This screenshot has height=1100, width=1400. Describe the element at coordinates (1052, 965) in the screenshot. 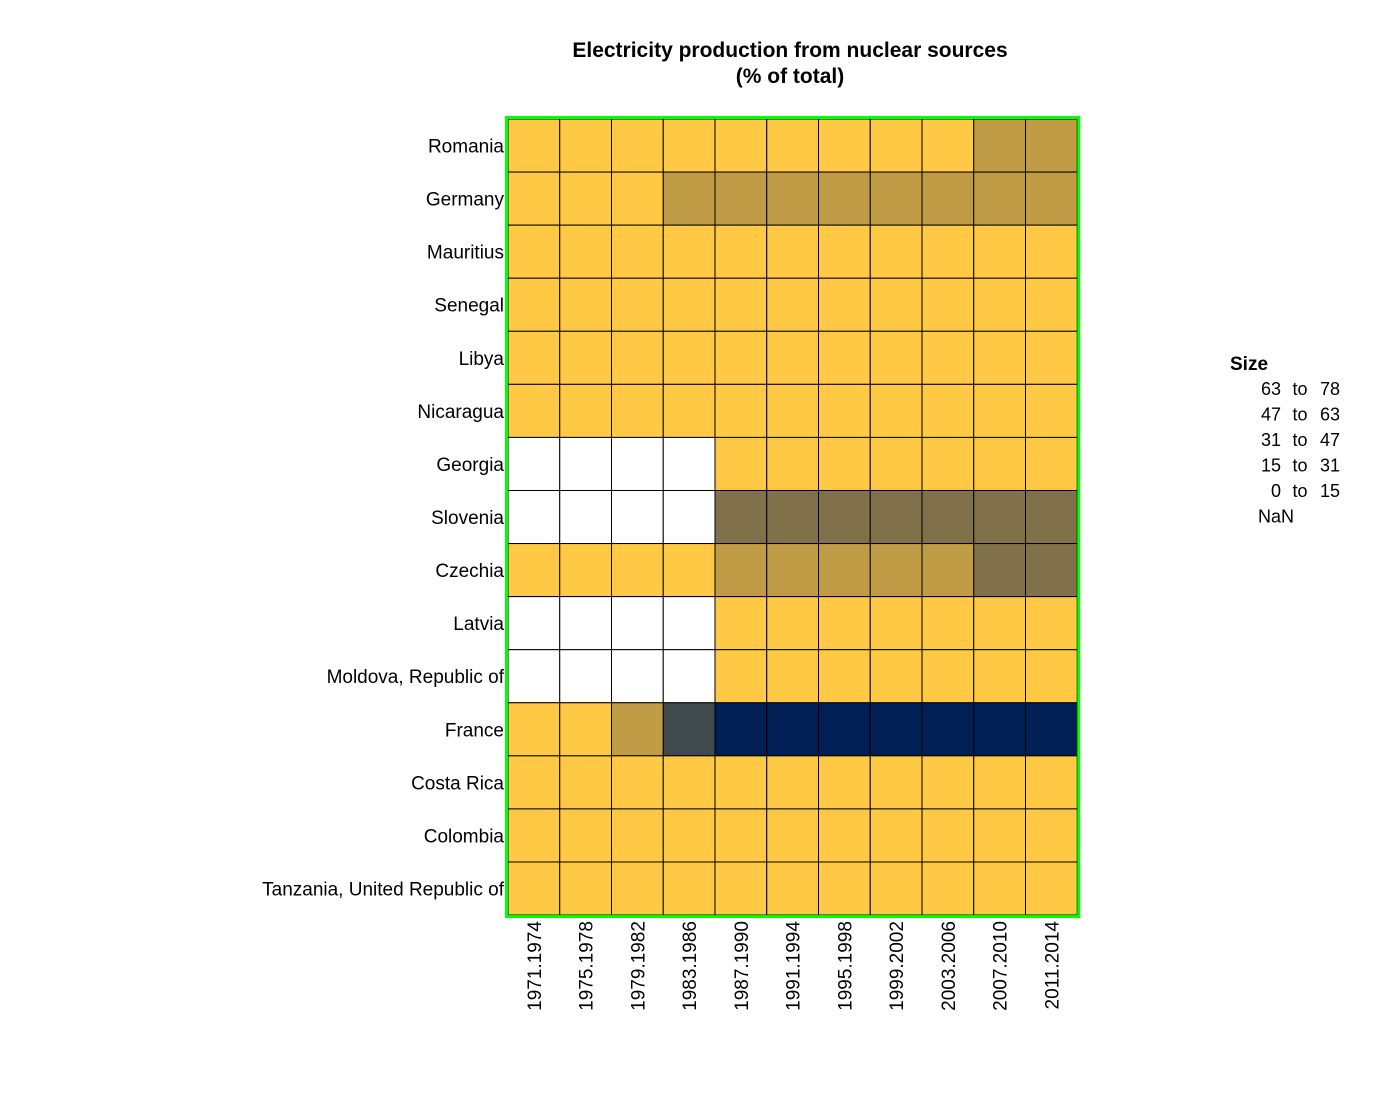

I see `column-label: 2011.2014` at that location.